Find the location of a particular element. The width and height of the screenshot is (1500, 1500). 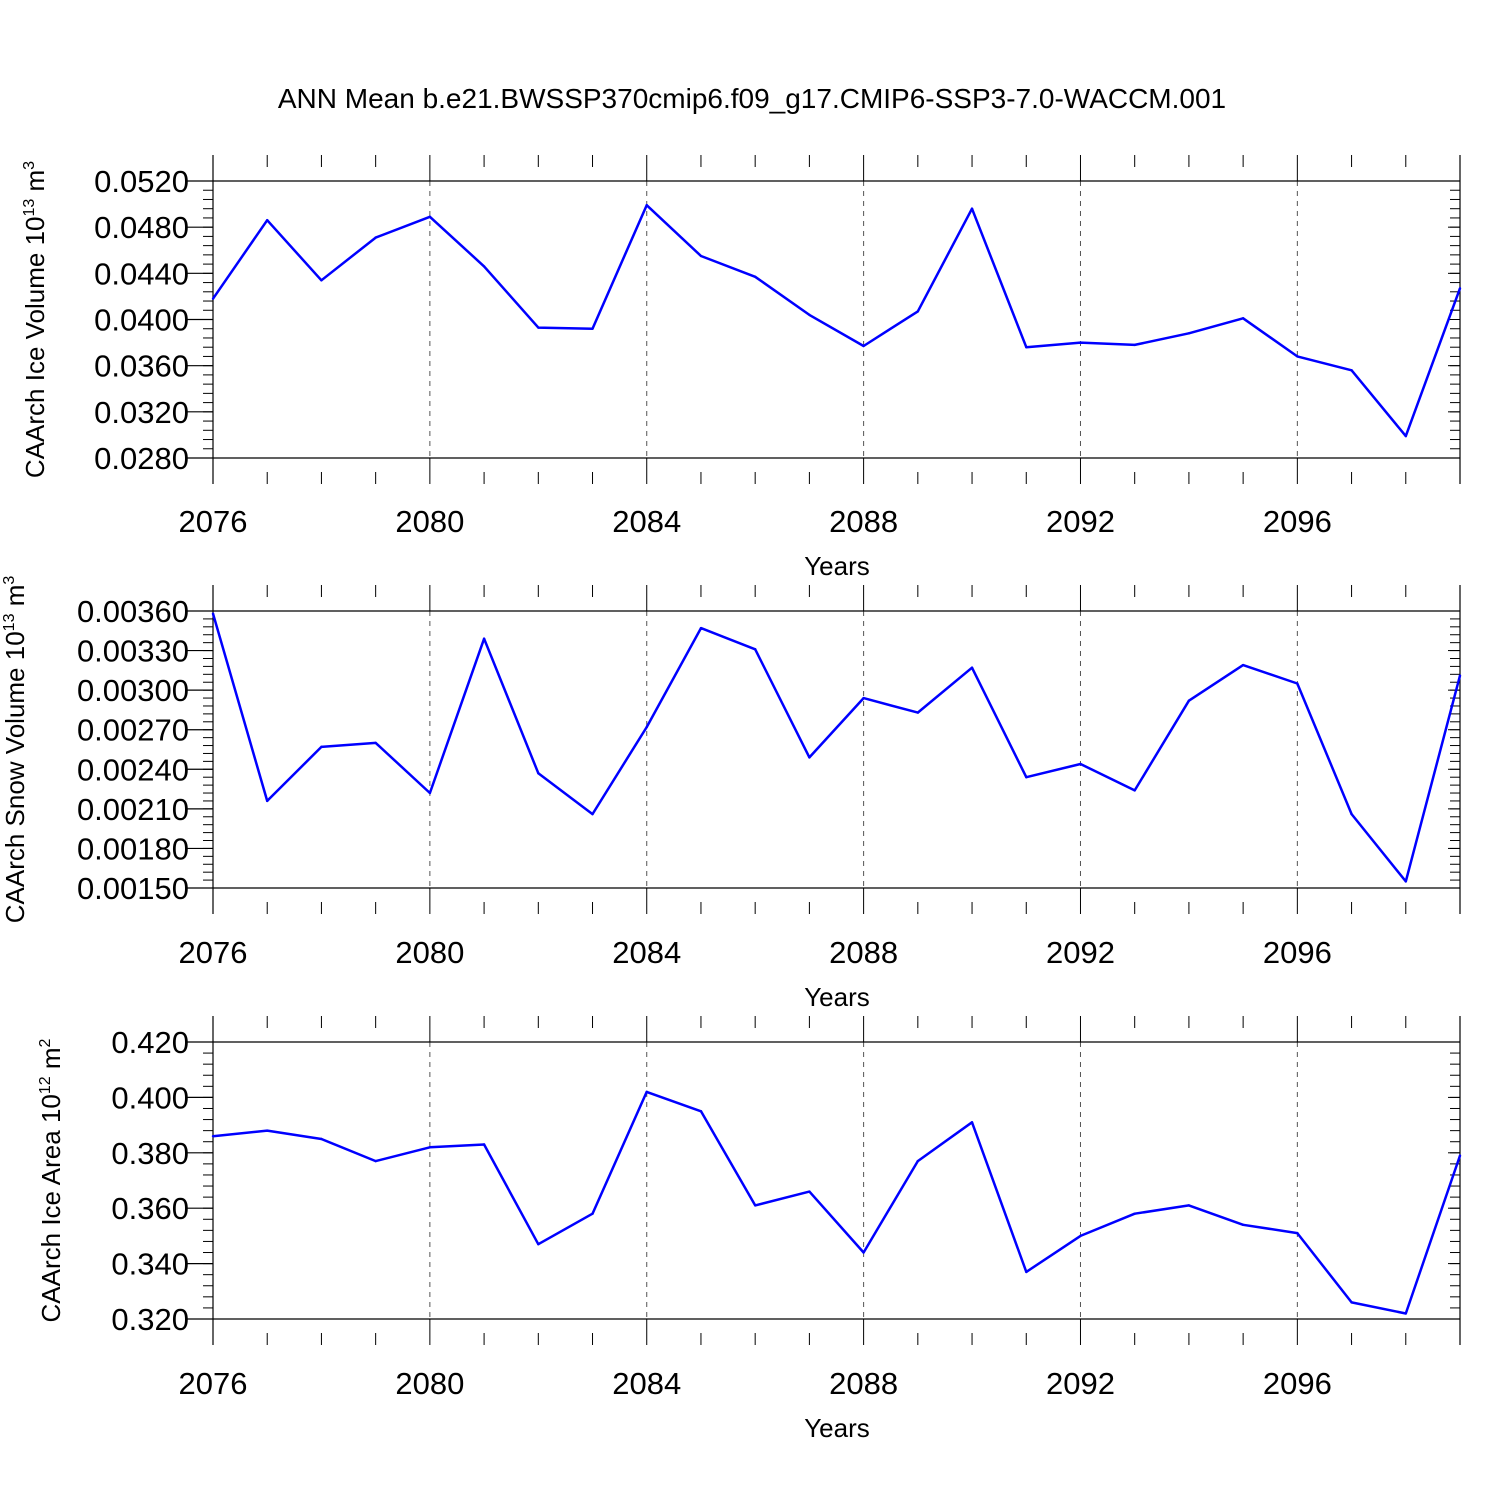

y-tick-label: 0.320 is located at coordinates (150, 1319).